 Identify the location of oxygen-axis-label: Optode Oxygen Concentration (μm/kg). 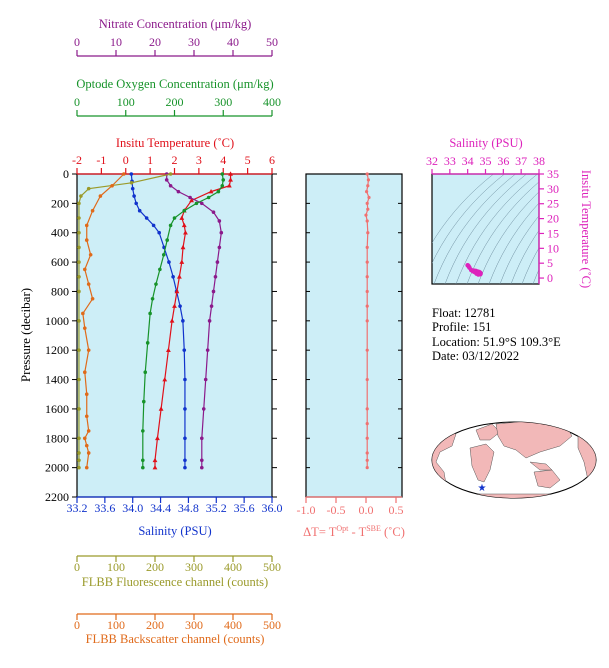
(174, 84).